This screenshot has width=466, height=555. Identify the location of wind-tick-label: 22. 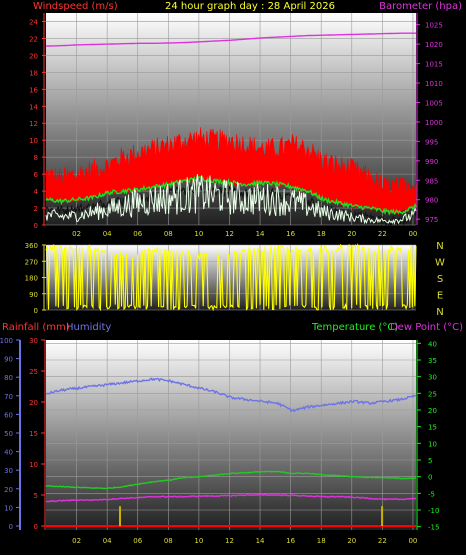
(33, 39).